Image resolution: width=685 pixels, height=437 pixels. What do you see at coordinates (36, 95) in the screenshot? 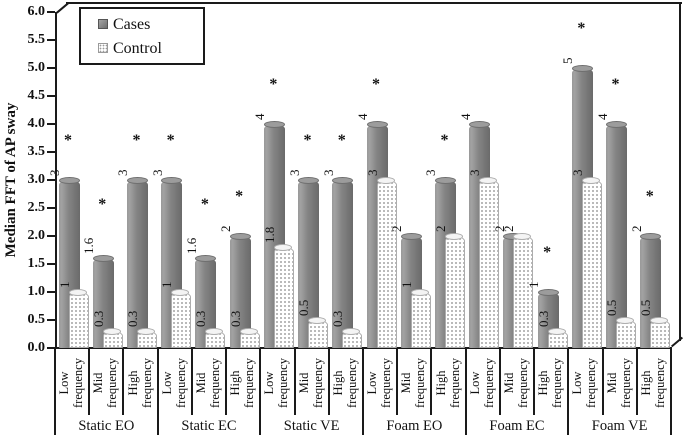
I see `y-tick-label: 4.5` at bounding box center [36, 95].